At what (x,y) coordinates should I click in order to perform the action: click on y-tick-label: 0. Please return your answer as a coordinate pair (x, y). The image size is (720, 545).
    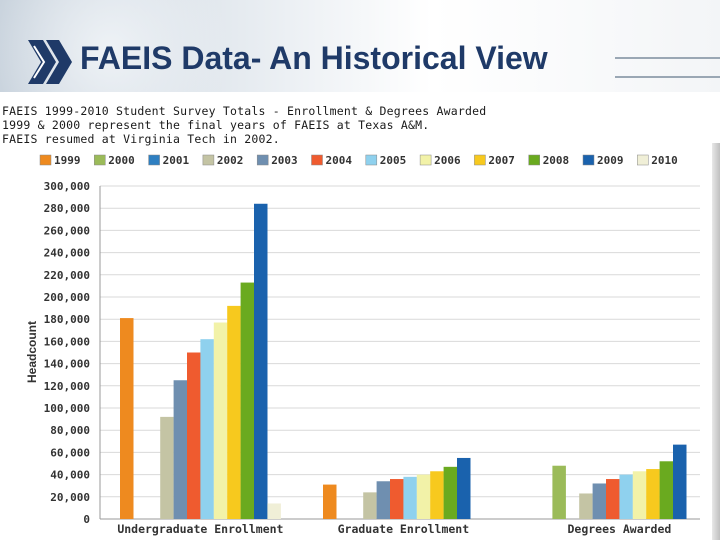
    Looking at the image, I should click on (86, 519).